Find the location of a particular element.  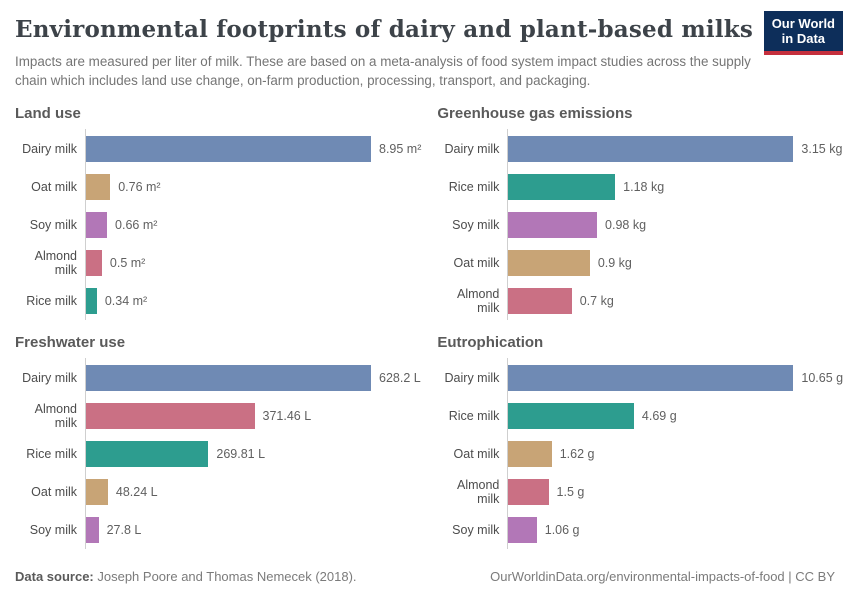

data-source-label: Data source: is located at coordinates (54, 576).